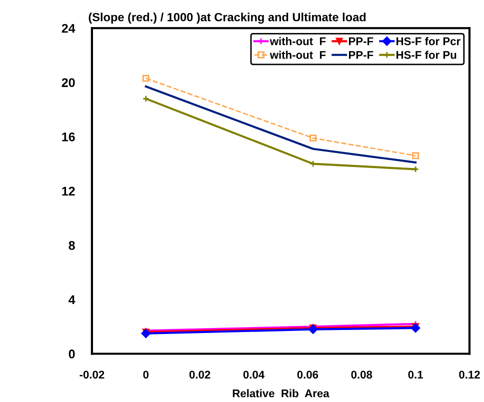 This screenshot has width=484, height=402. Describe the element at coordinates (361, 374) in the screenshot. I see `x-tick-label: 0.08` at that location.